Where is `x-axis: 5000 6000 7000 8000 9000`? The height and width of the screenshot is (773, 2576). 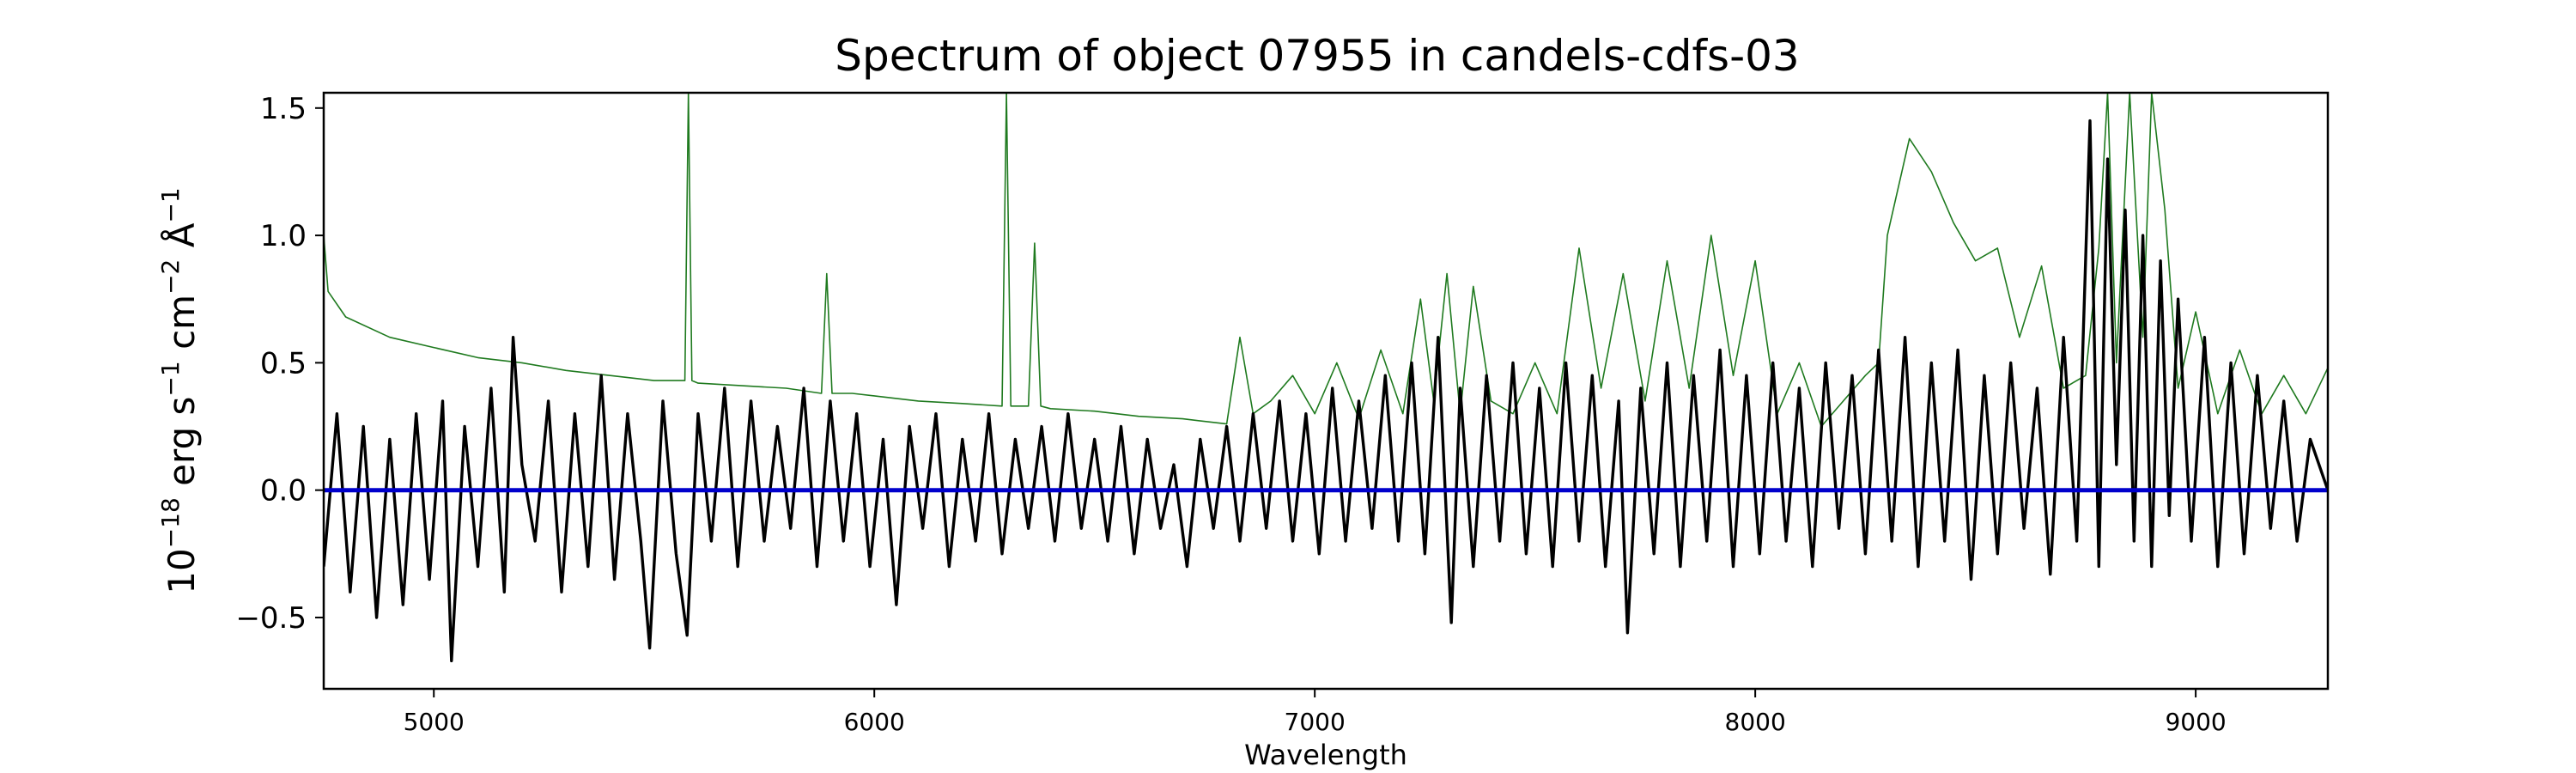 x-axis: 5000 6000 7000 8000 9000 is located at coordinates (1316, 712).